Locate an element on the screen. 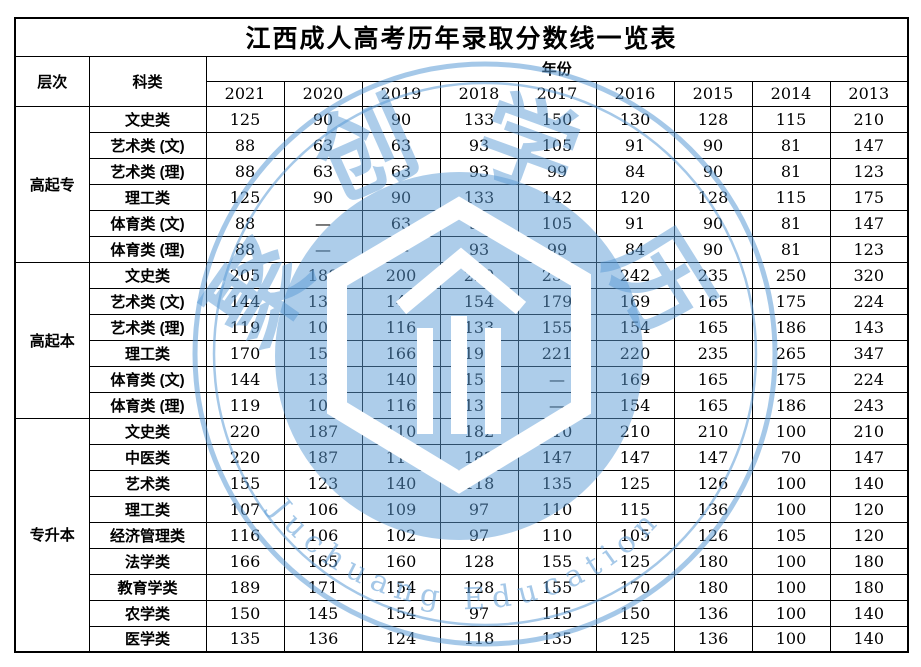 The width and height of the screenshot is (921, 667). table-row: 教育学类 189 171 154 128 155 170 180 100 180 is located at coordinates (462, 587).